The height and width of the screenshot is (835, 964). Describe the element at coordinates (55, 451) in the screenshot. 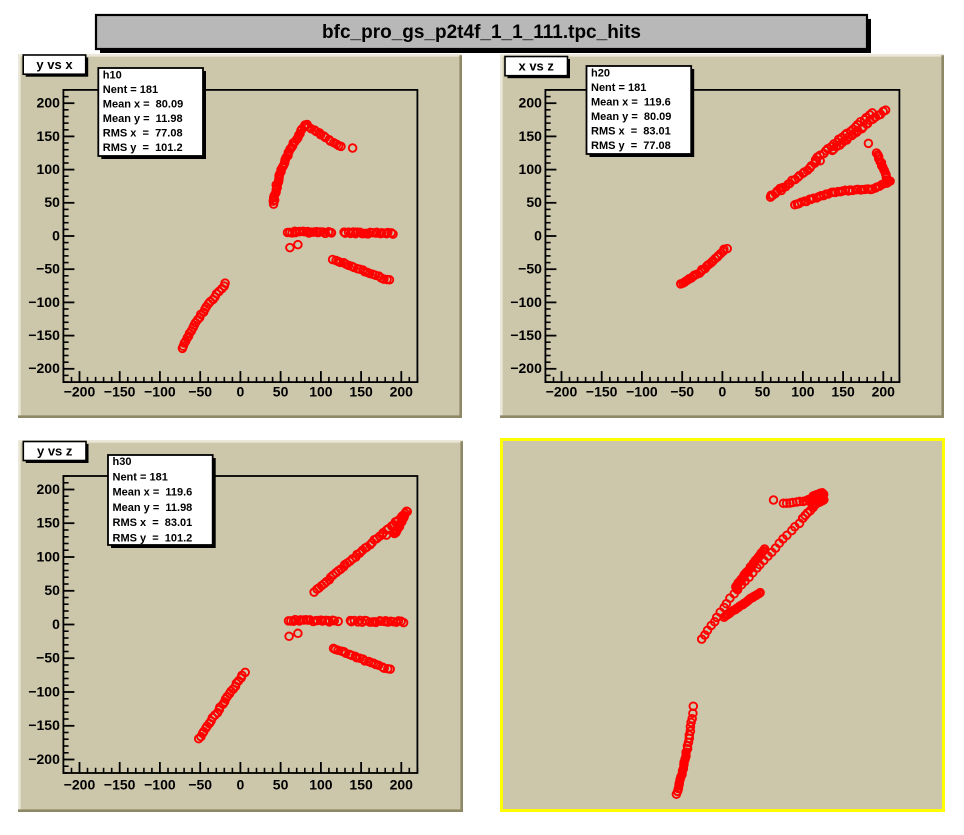

I see `svg-text: y vs z` at that location.